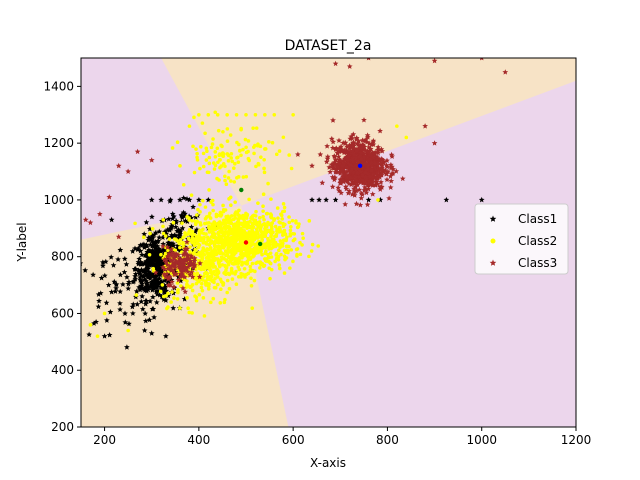 The height and width of the screenshot is (480, 640). What do you see at coordinates (576, 440) in the screenshot?
I see `x-tick-label: 1200` at bounding box center [576, 440].